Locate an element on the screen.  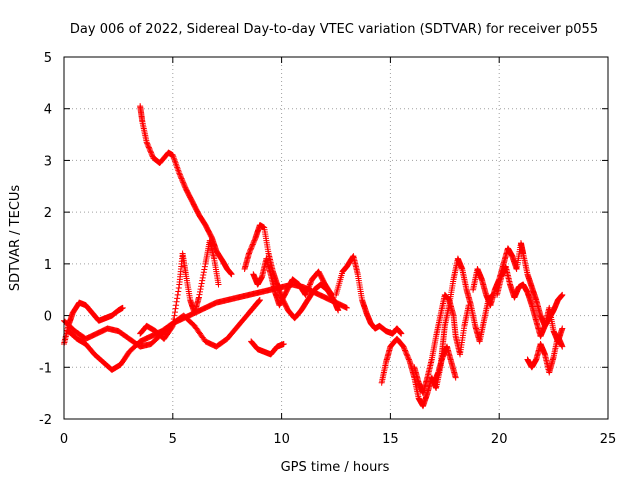
y-tick-label: -2 is located at coordinates (45, 420).